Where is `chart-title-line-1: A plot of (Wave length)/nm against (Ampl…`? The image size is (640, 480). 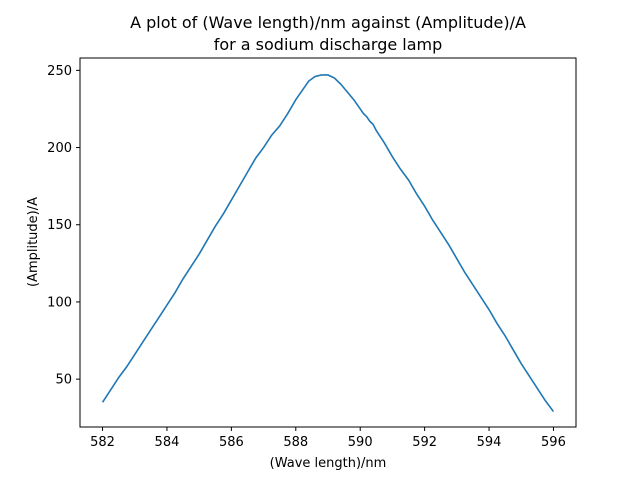
chart-title-line-1: A plot of (Wave length)/nm against (Ampl… is located at coordinates (328, 22).